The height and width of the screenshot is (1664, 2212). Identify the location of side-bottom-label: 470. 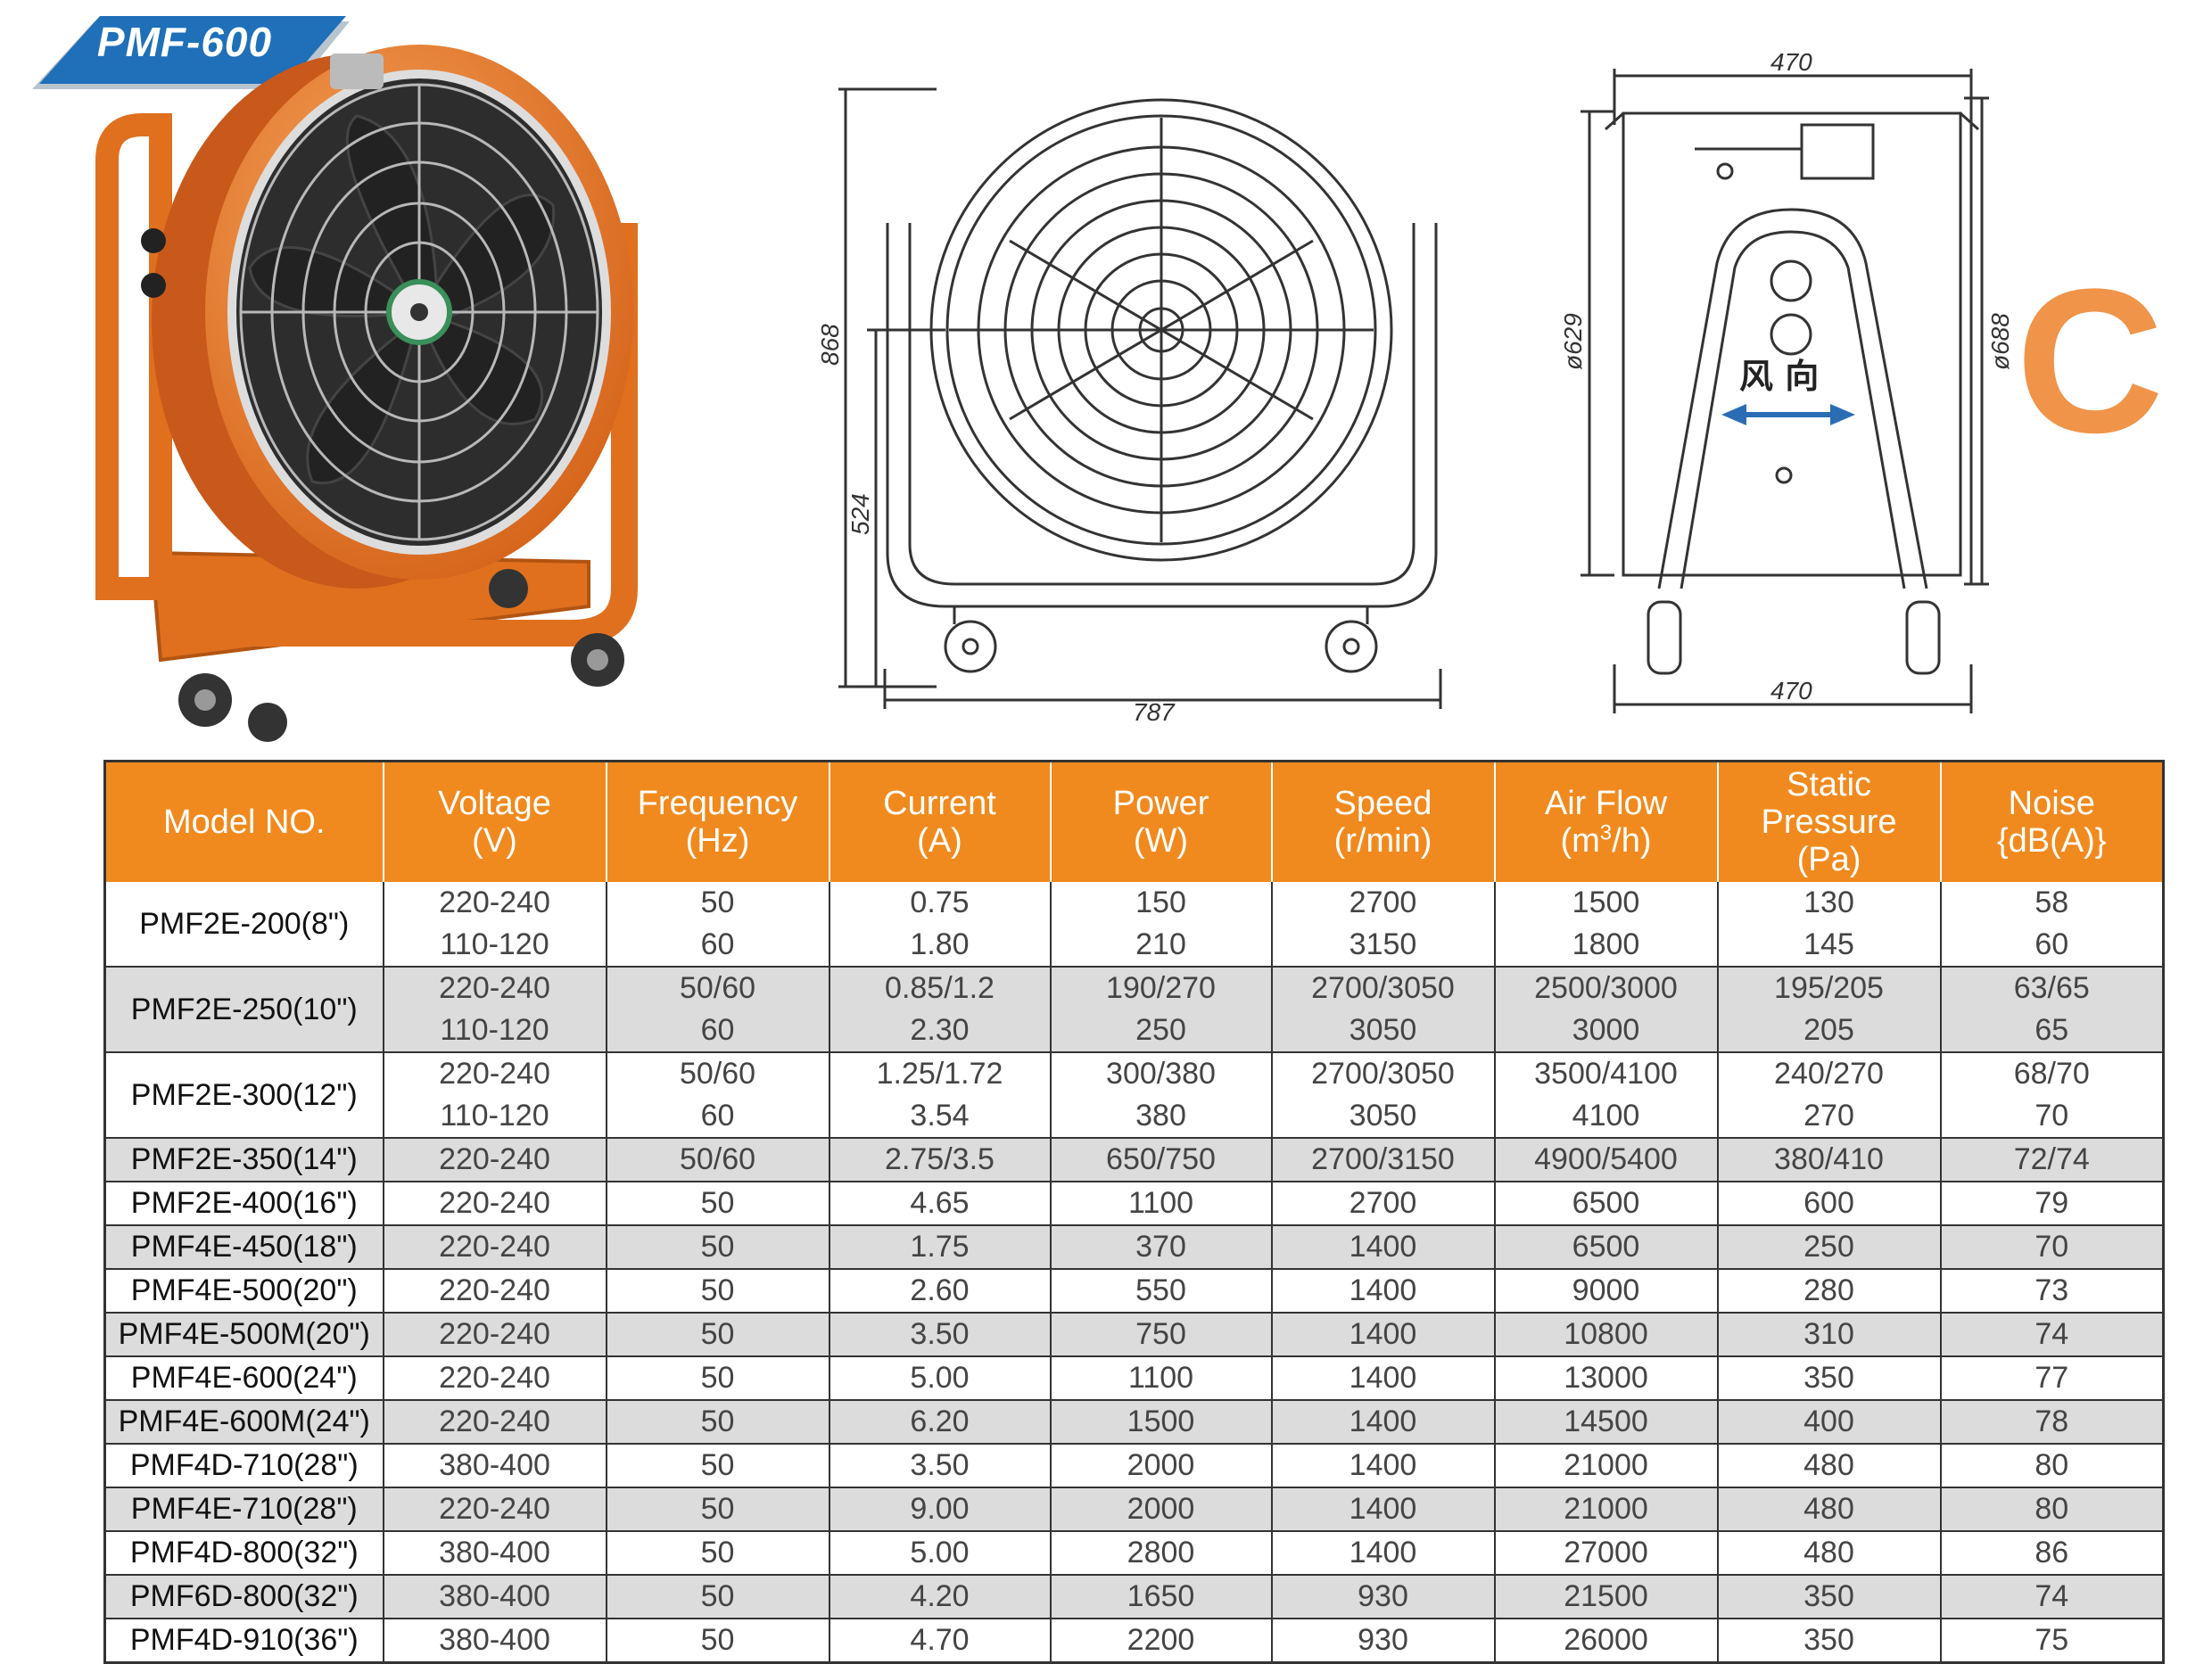
(1791, 691).